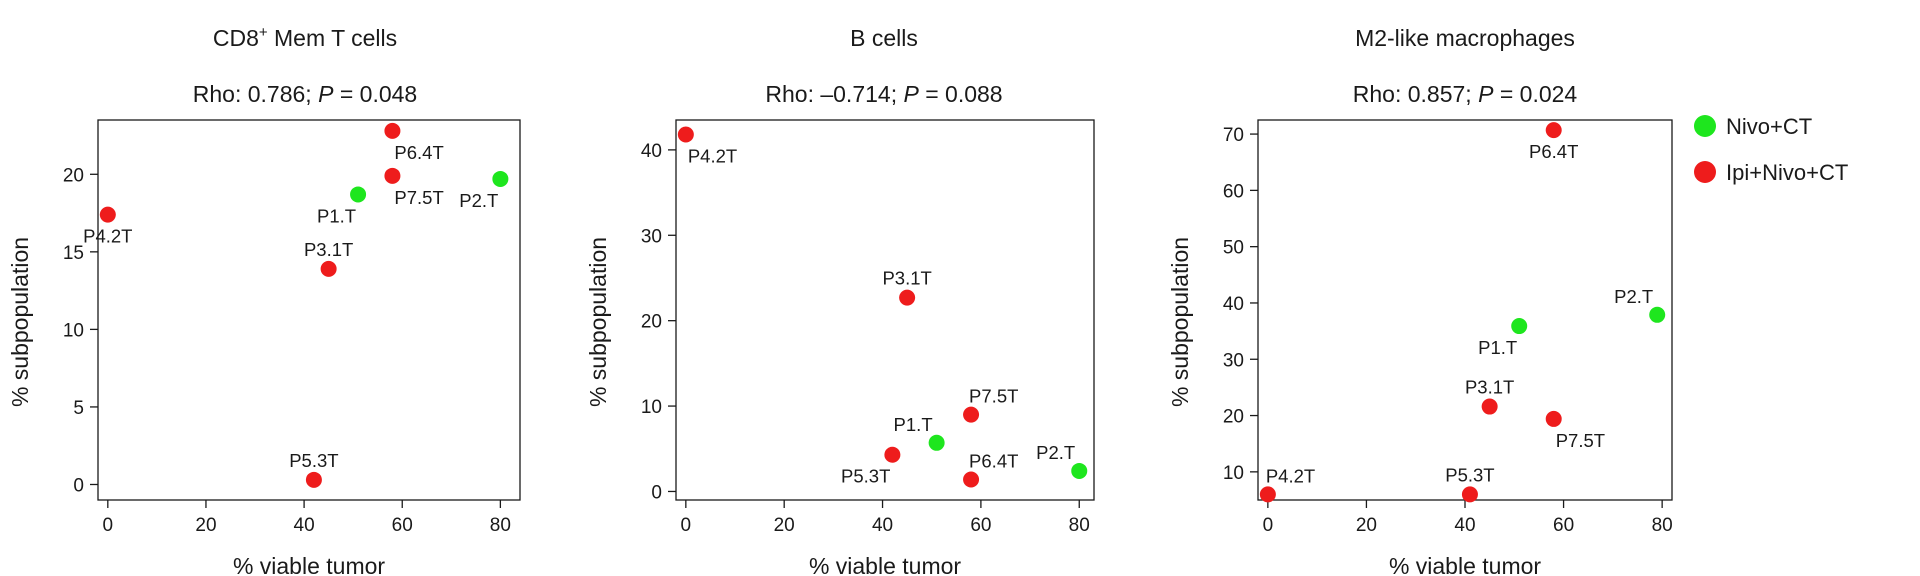 The image size is (1920, 576). I want to click on chart-subtitle: Rho: 0.857; P = 0.024, so click(1465, 94).